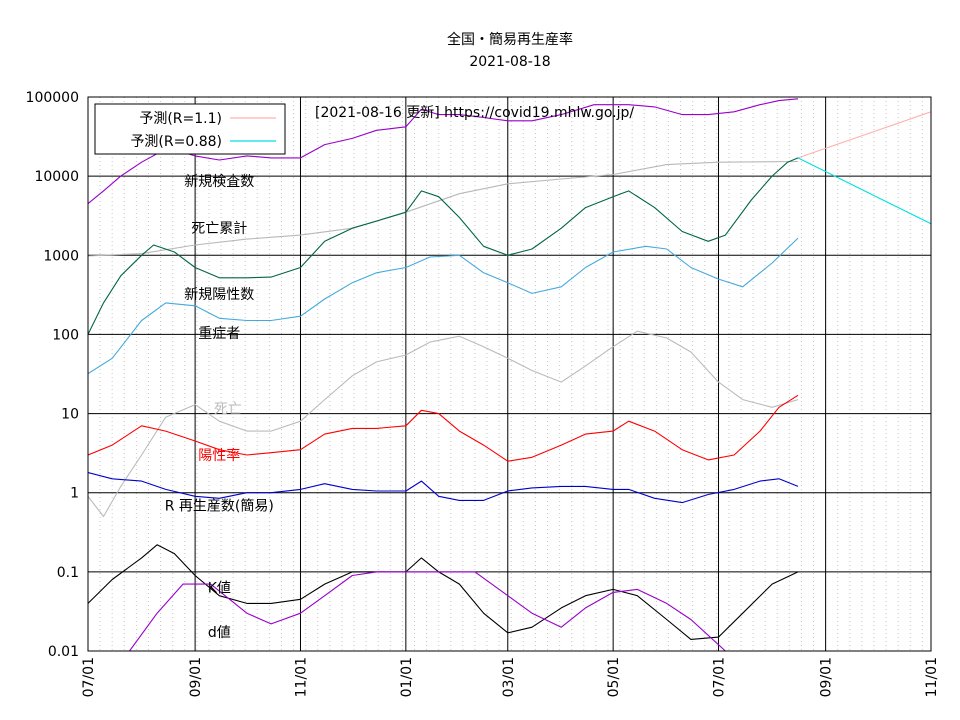 Image resolution: width=960 pixels, height=720 pixels. I want to click on annotation-label: 新規検査数, so click(219, 182).